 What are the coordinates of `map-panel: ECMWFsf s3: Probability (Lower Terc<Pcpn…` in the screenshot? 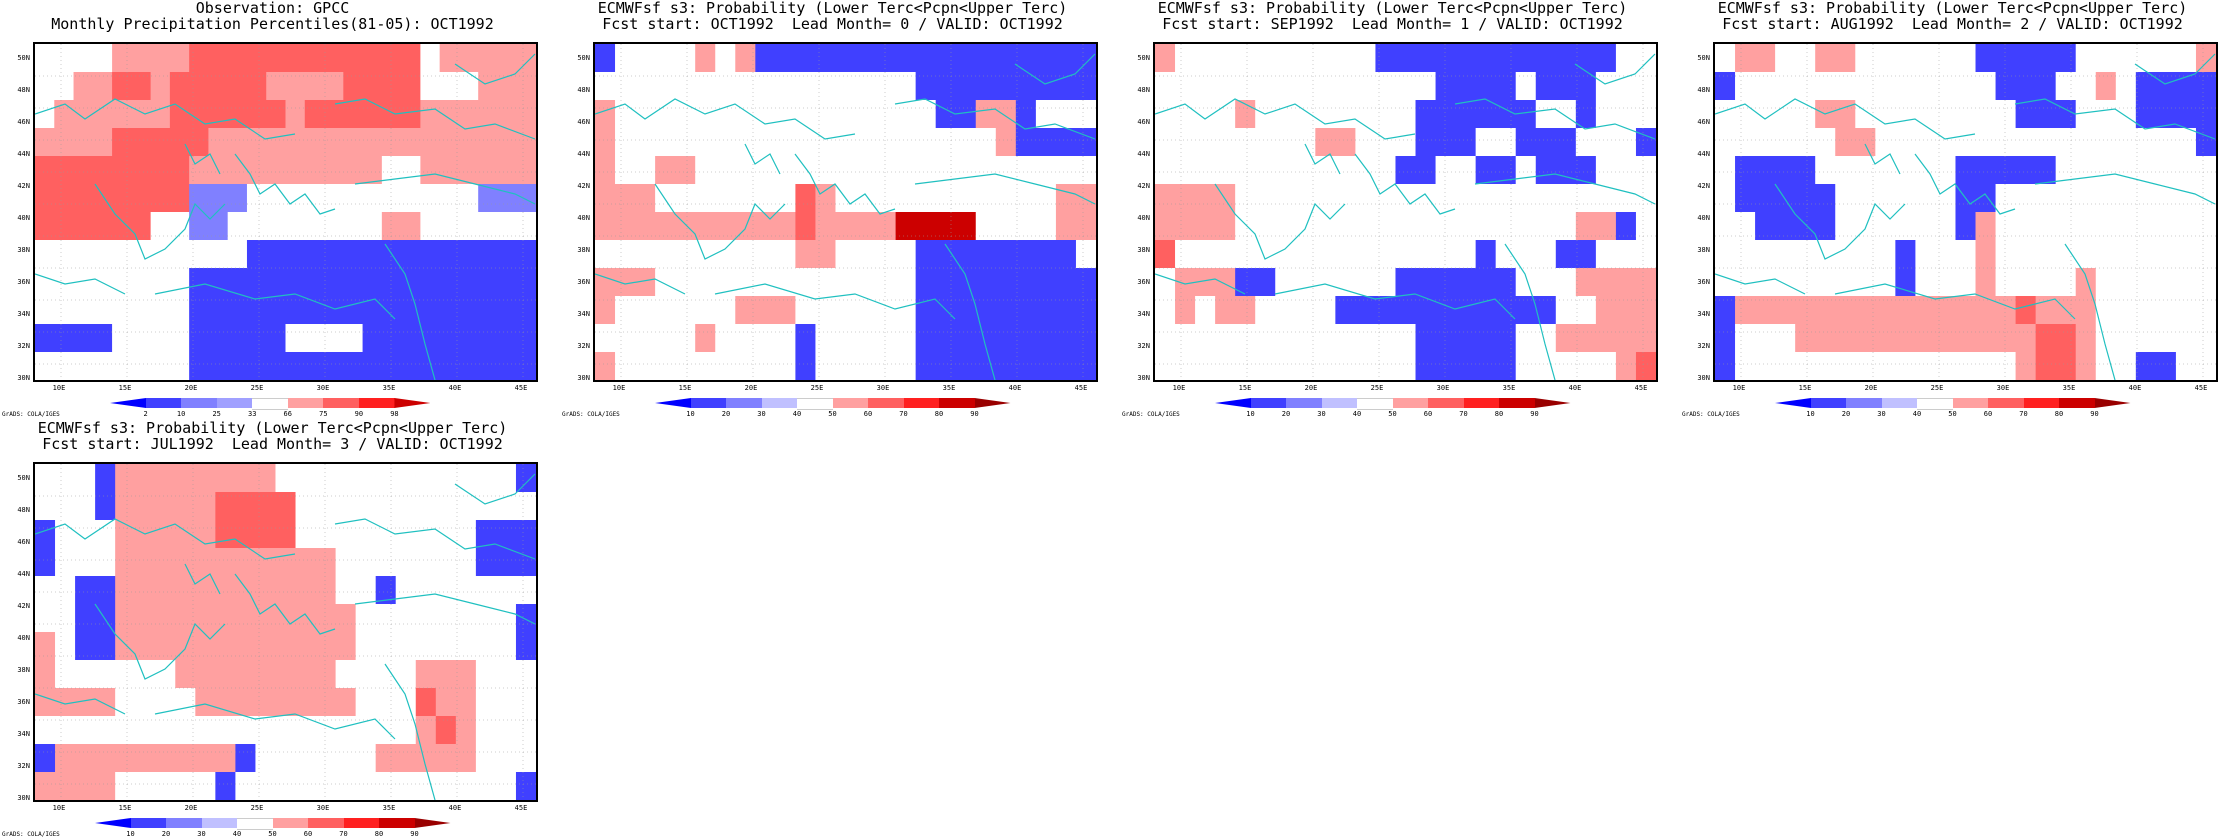 It's located at (832, 210).